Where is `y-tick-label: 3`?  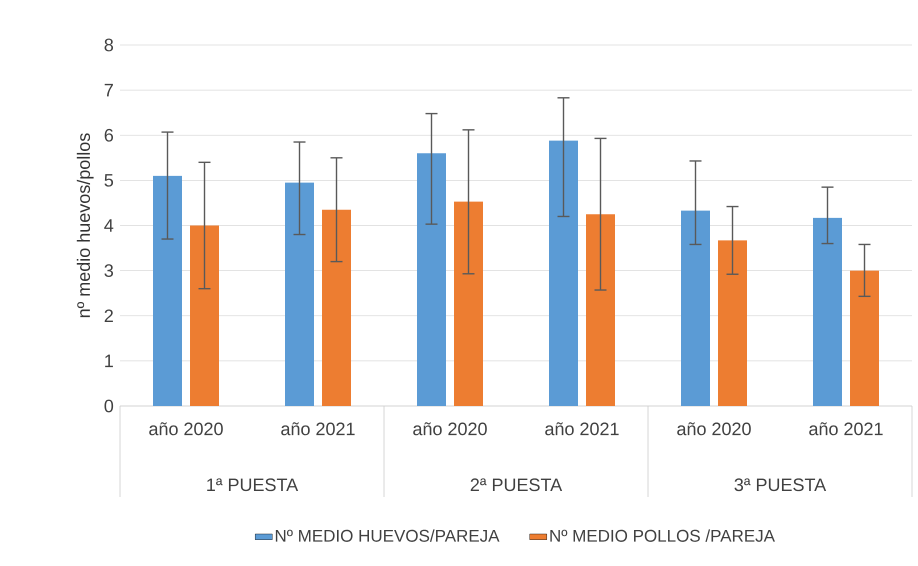 y-tick-label: 3 is located at coordinates (109, 270).